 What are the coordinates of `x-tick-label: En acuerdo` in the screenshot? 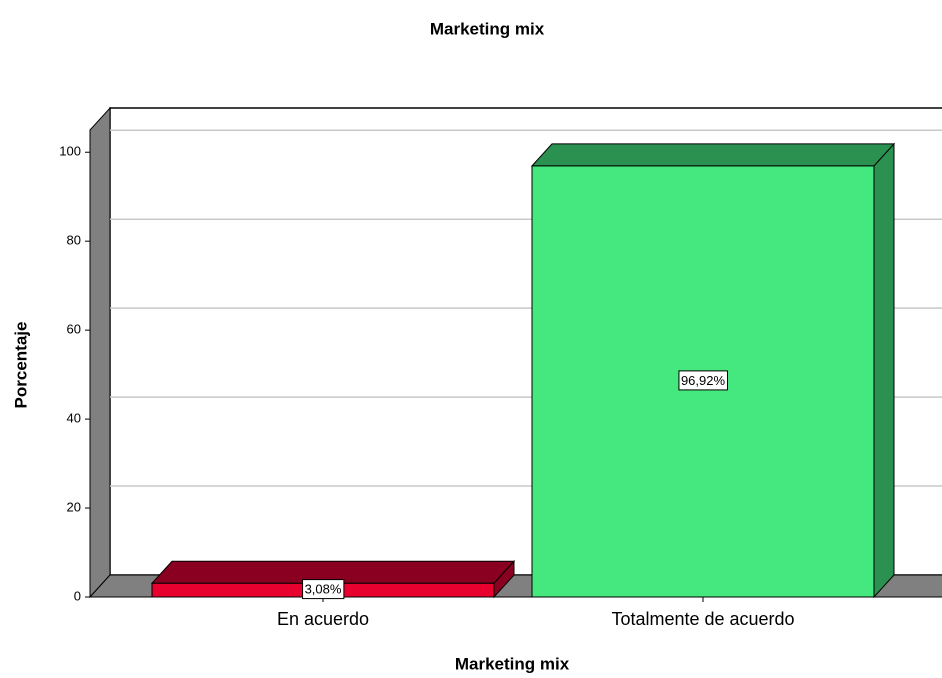 It's located at (323, 619).